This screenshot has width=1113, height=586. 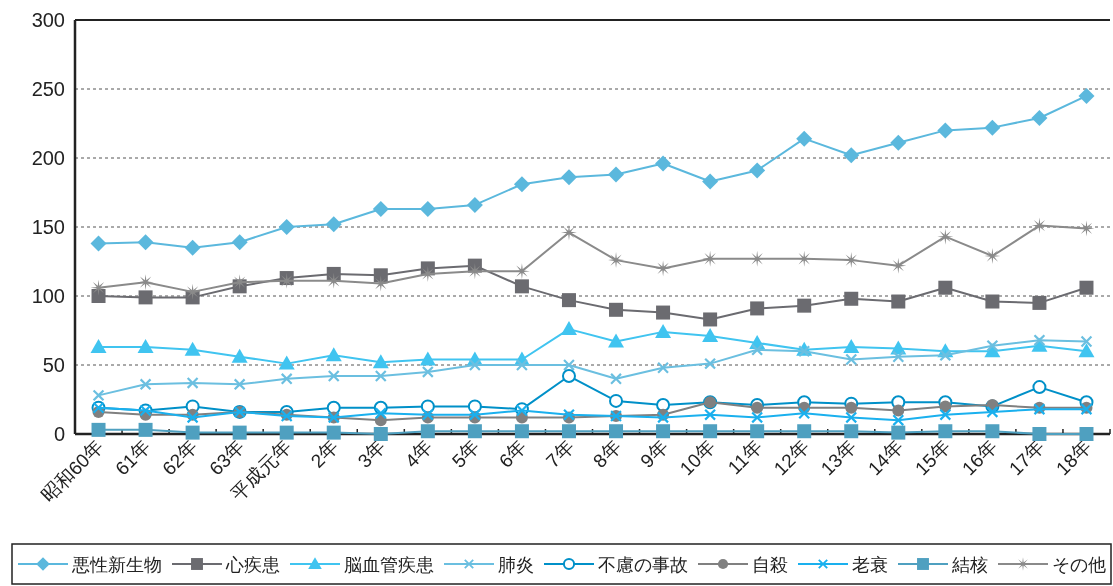 What do you see at coordinates (48, 296) in the screenshot?
I see `y-tick-label: 100` at bounding box center [48, 296].